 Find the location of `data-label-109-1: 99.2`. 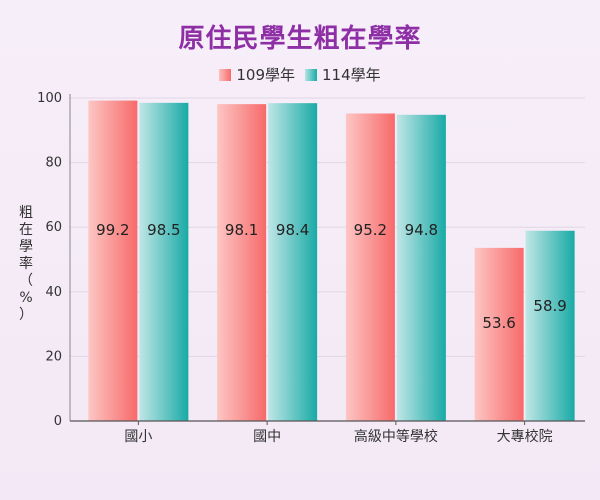

data-label-109-1: 99.2 is located at coordinates (112, 230).